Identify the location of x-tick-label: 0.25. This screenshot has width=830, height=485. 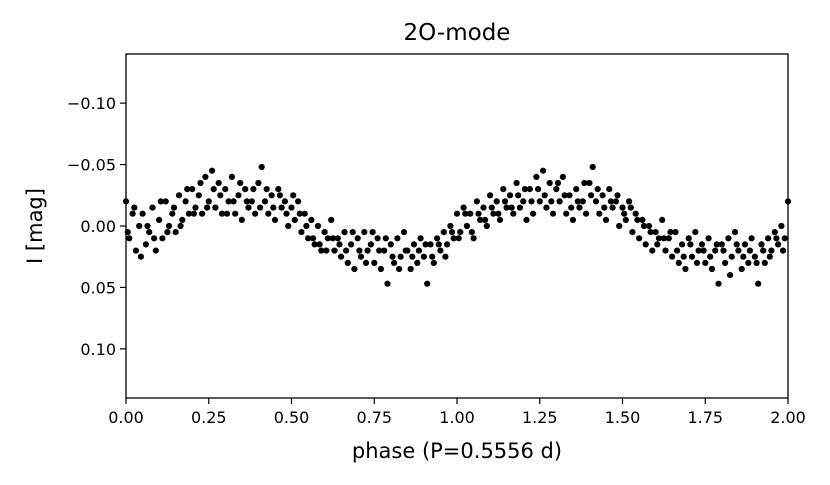
(209, 417).